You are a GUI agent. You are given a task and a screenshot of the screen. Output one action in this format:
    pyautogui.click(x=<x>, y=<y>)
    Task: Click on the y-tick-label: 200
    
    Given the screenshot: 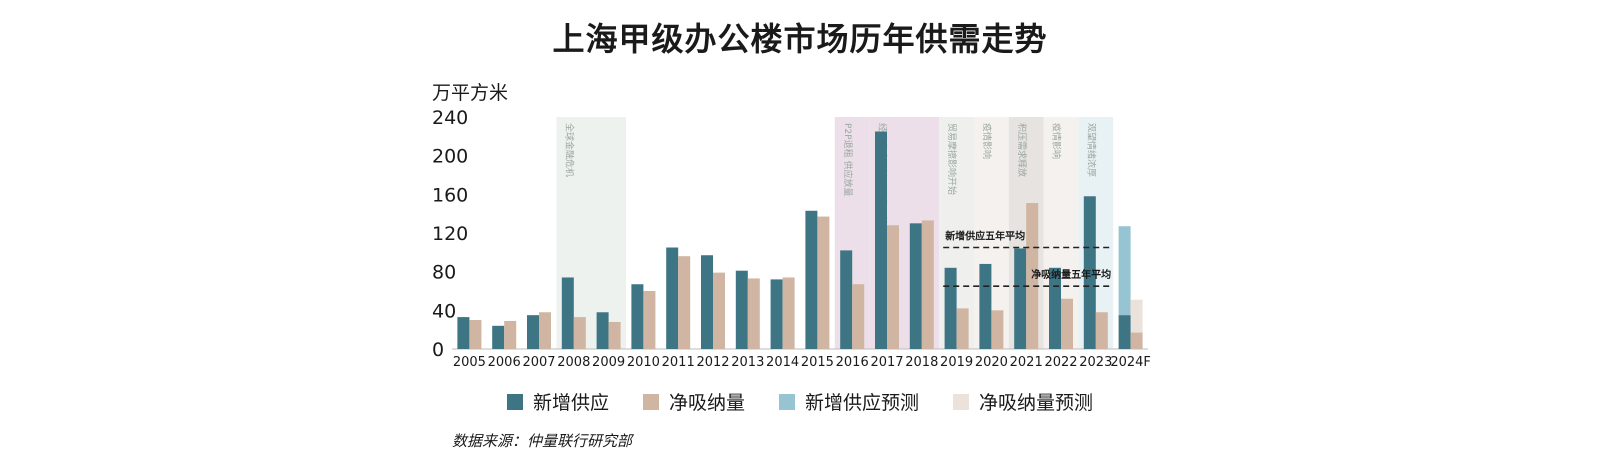 What is the action you would take?
    pyautogui.click(x=450, y=157)
    